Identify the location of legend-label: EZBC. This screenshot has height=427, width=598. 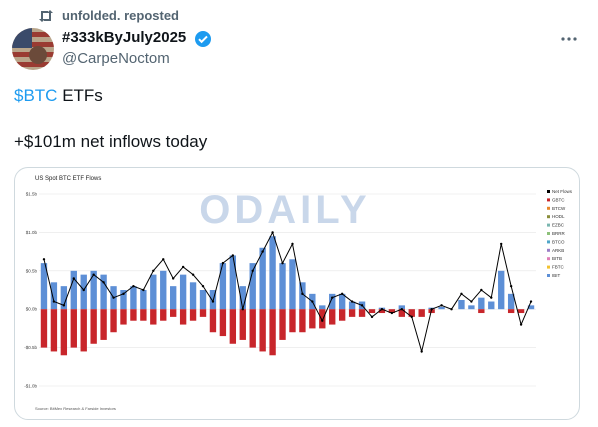
(558, 225).